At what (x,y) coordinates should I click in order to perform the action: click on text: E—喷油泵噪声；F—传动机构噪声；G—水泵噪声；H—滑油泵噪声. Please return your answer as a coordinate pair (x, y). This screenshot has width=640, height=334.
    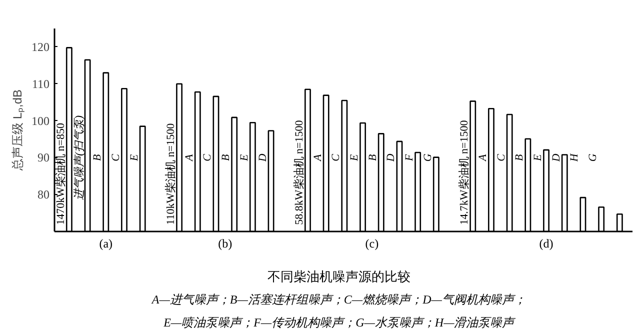
    Looking at the image, I should click on (339, 323).